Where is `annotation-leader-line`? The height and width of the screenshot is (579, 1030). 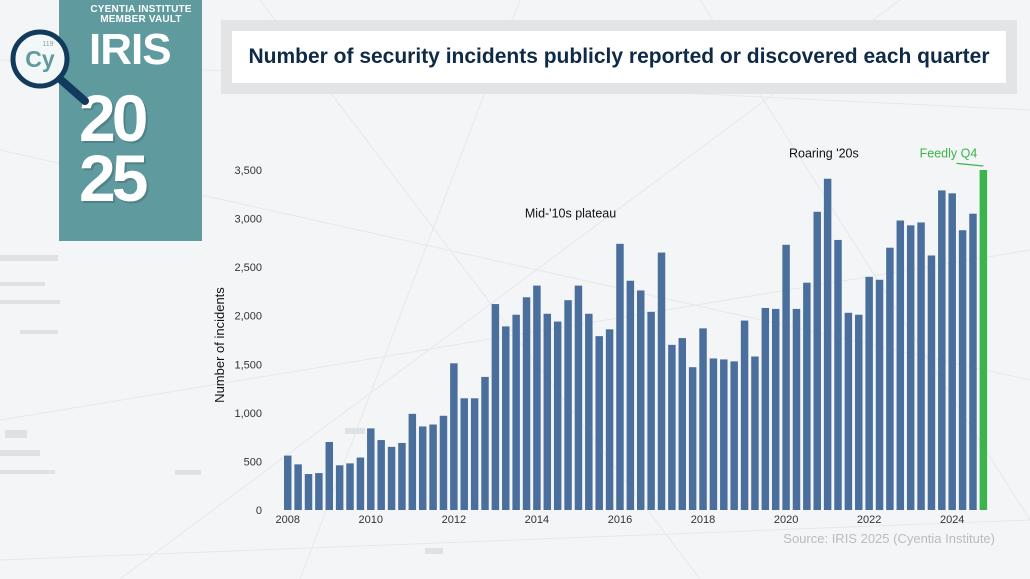 annotation-leader-line is located at coordinates (970, 164).